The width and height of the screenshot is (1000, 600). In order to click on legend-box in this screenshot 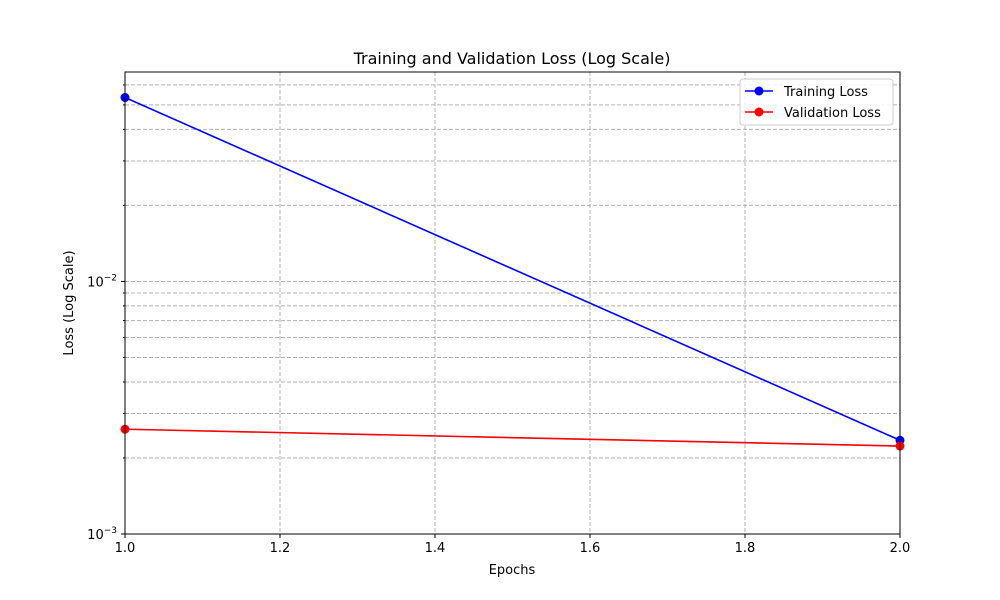, I will do `click(816, 102)`.